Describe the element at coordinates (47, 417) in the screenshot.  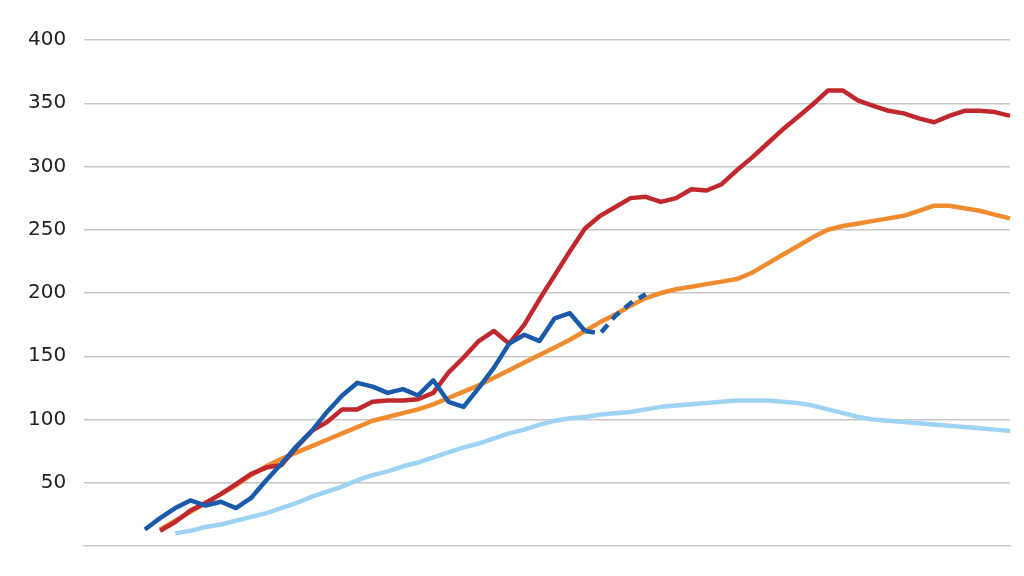
I see `y-tick-label: 100` at that location.